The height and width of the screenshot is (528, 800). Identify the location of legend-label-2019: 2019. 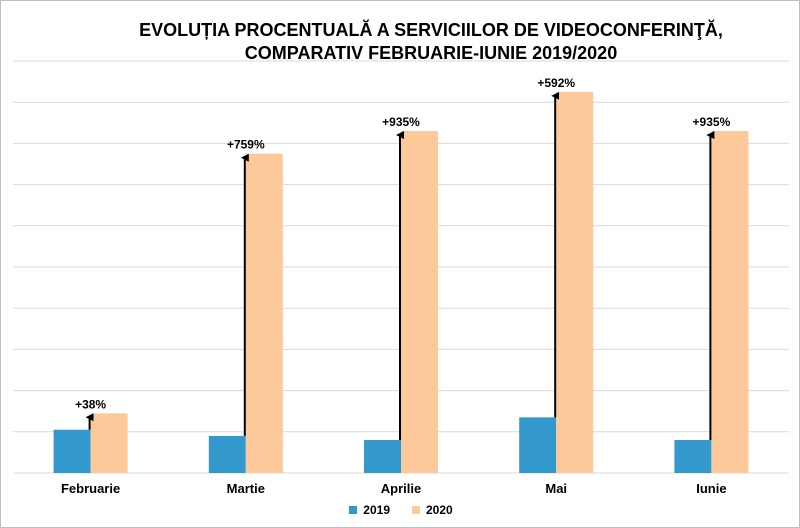
(376, 510).